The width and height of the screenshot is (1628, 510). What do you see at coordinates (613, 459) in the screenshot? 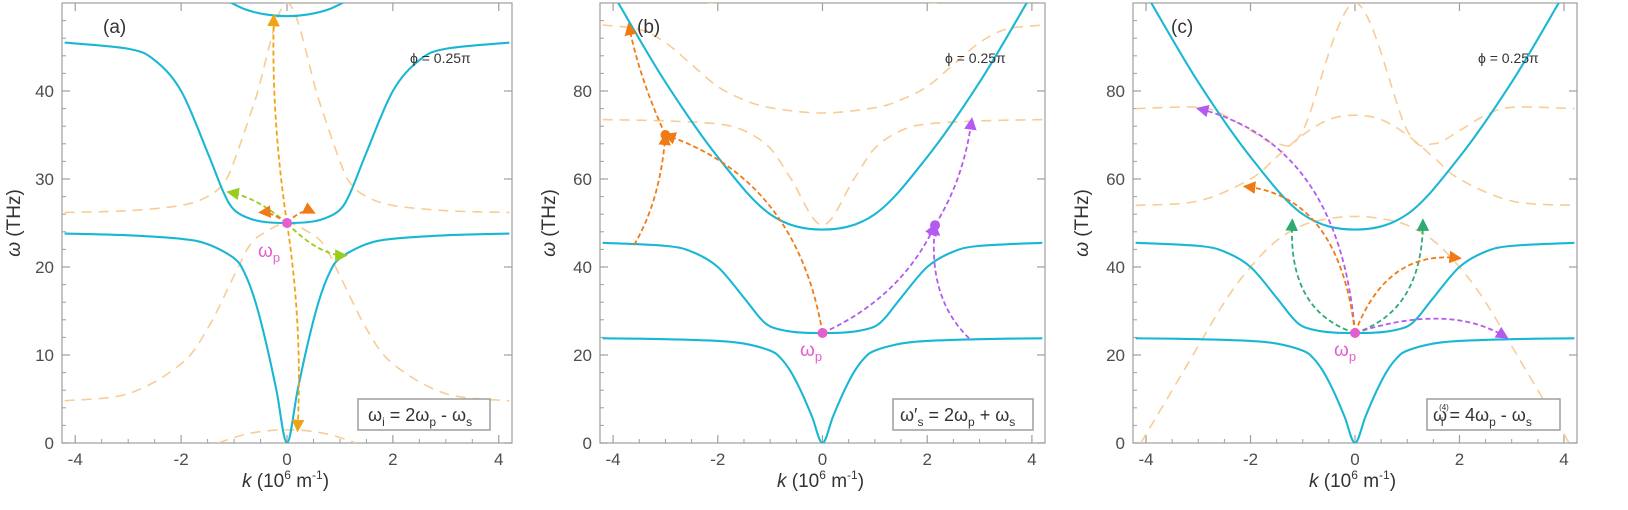
I see `panel-b-xtick-label: -4` at bounding box center [613, 459].